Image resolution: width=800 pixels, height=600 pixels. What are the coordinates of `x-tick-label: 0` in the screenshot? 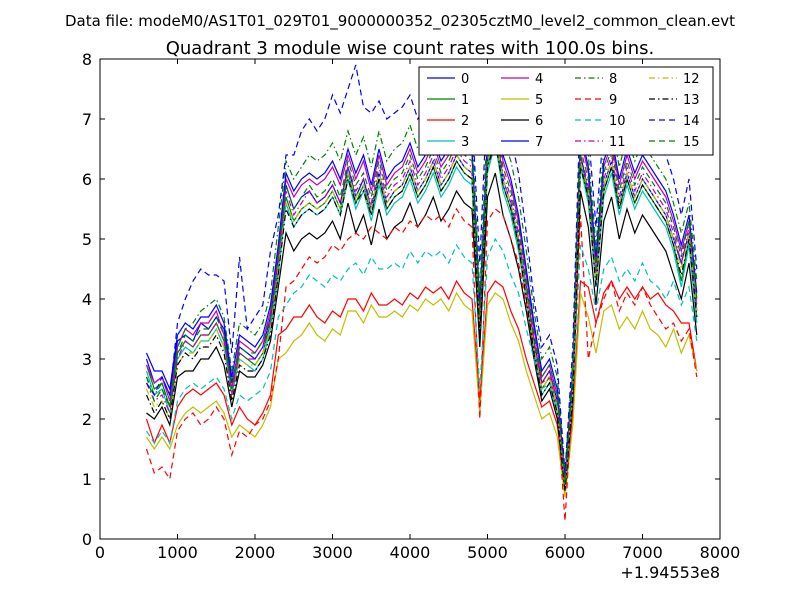 It's located at (100, 552).